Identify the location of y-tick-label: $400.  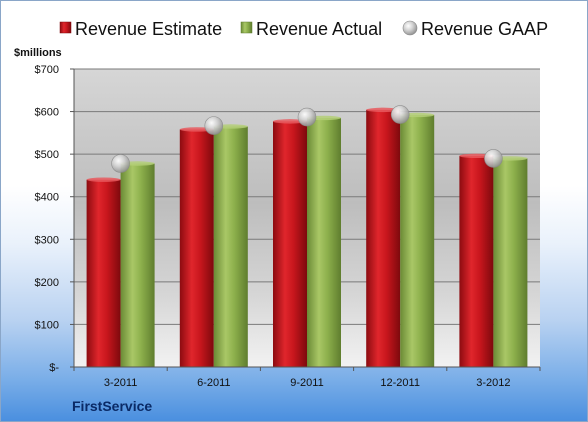
(47, 198).